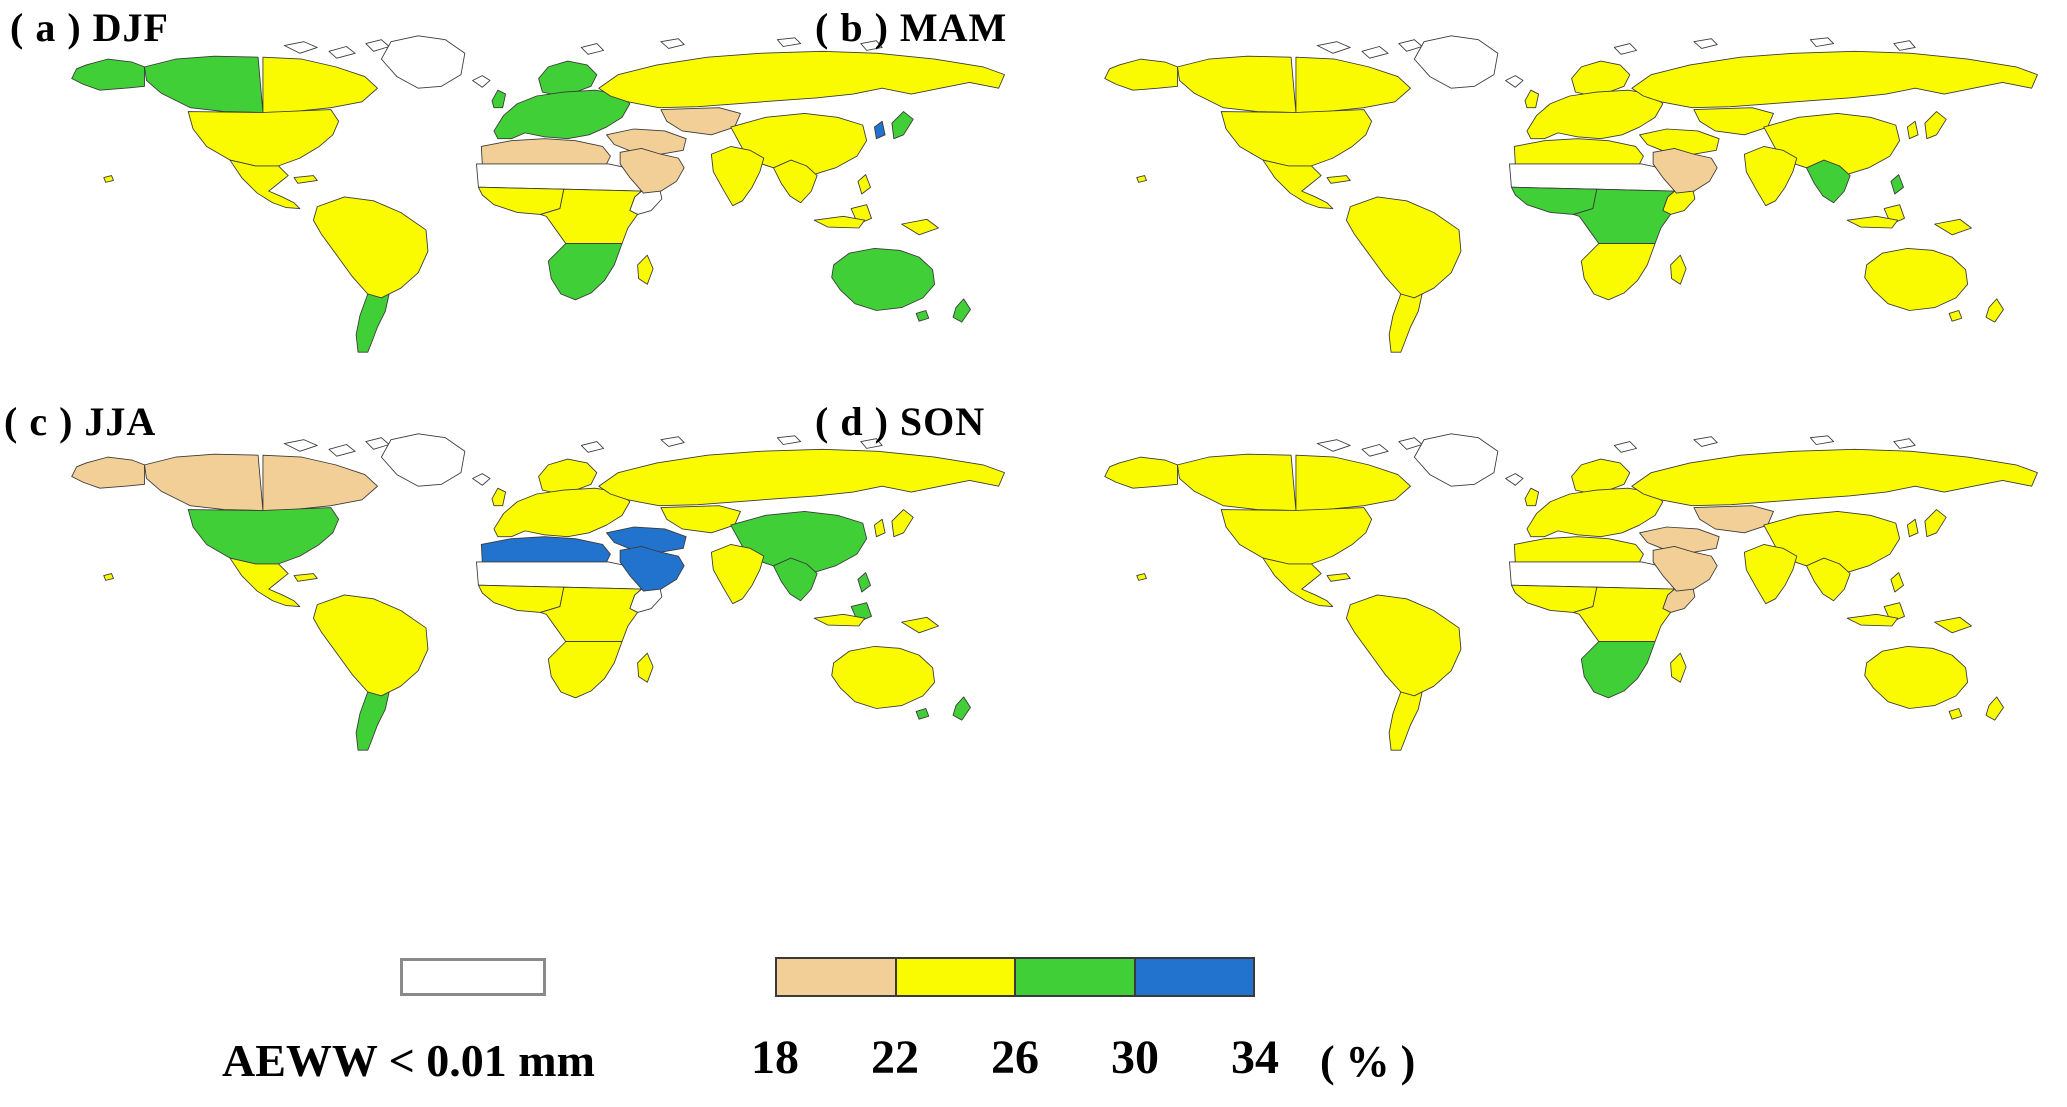  I want to click on no-data-swatch, so click(473, 977).